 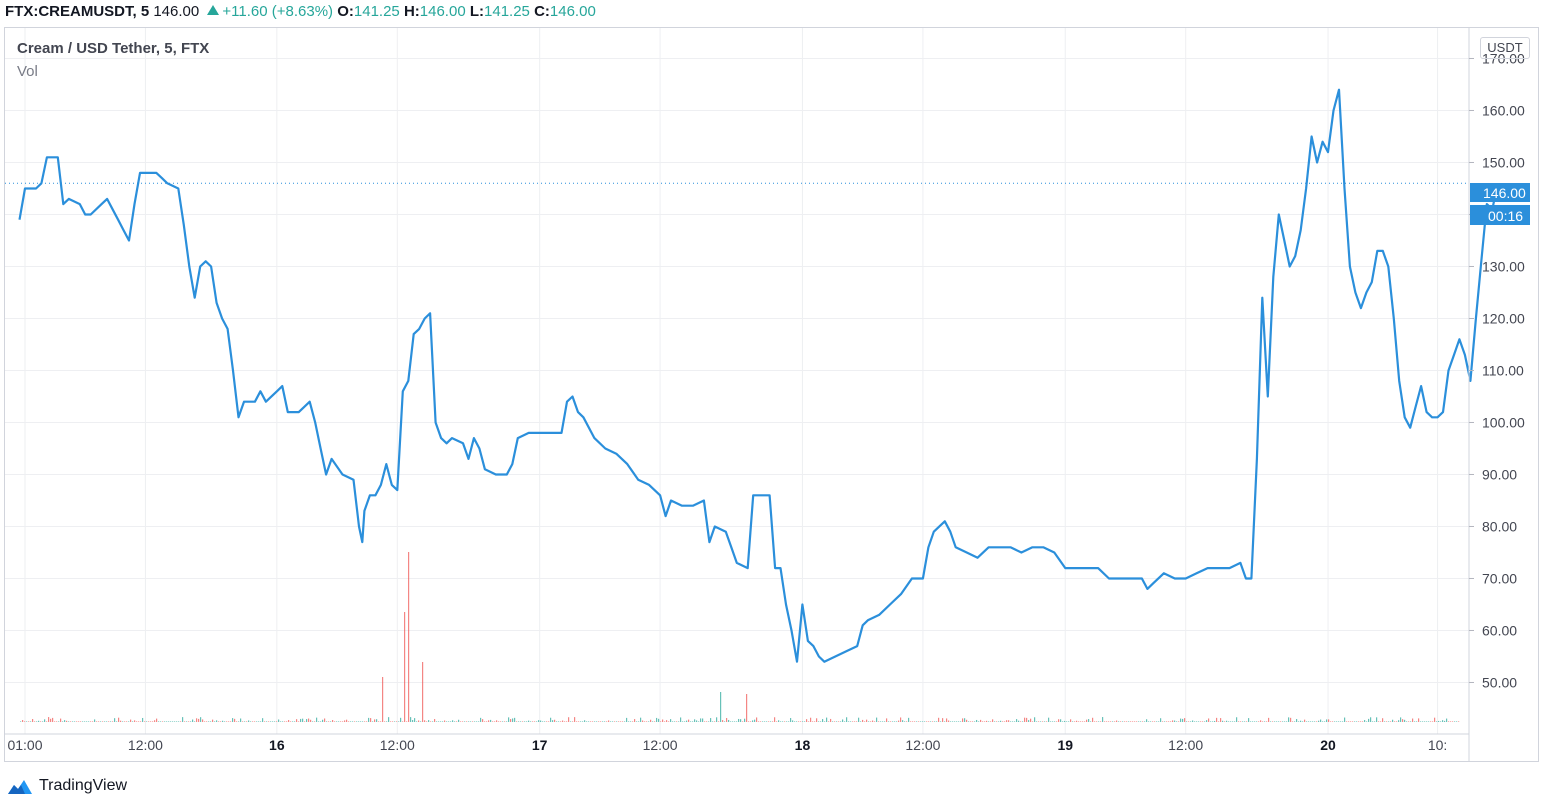 What do you see at coordinates (66, 786) in the screenshot?
I see `tradingview-brand: TradingView` at bounding box center [66, 786].